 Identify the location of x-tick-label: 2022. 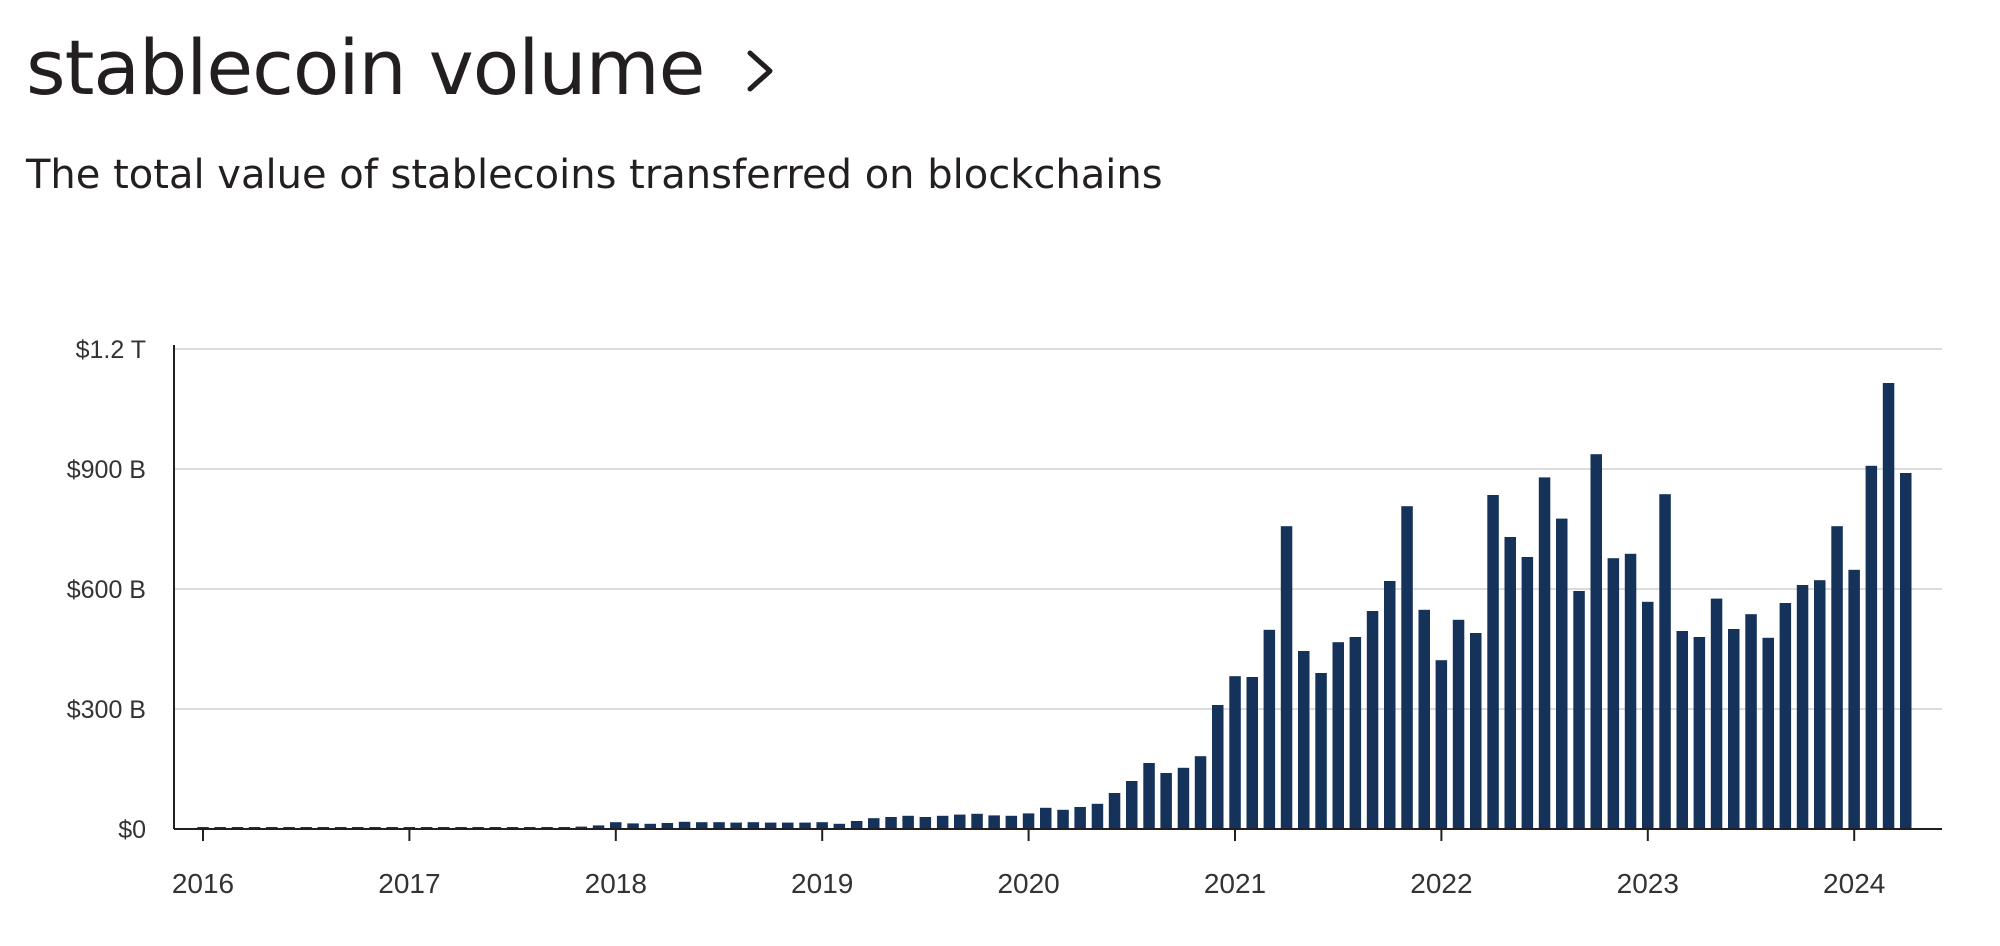
(1441, 883).